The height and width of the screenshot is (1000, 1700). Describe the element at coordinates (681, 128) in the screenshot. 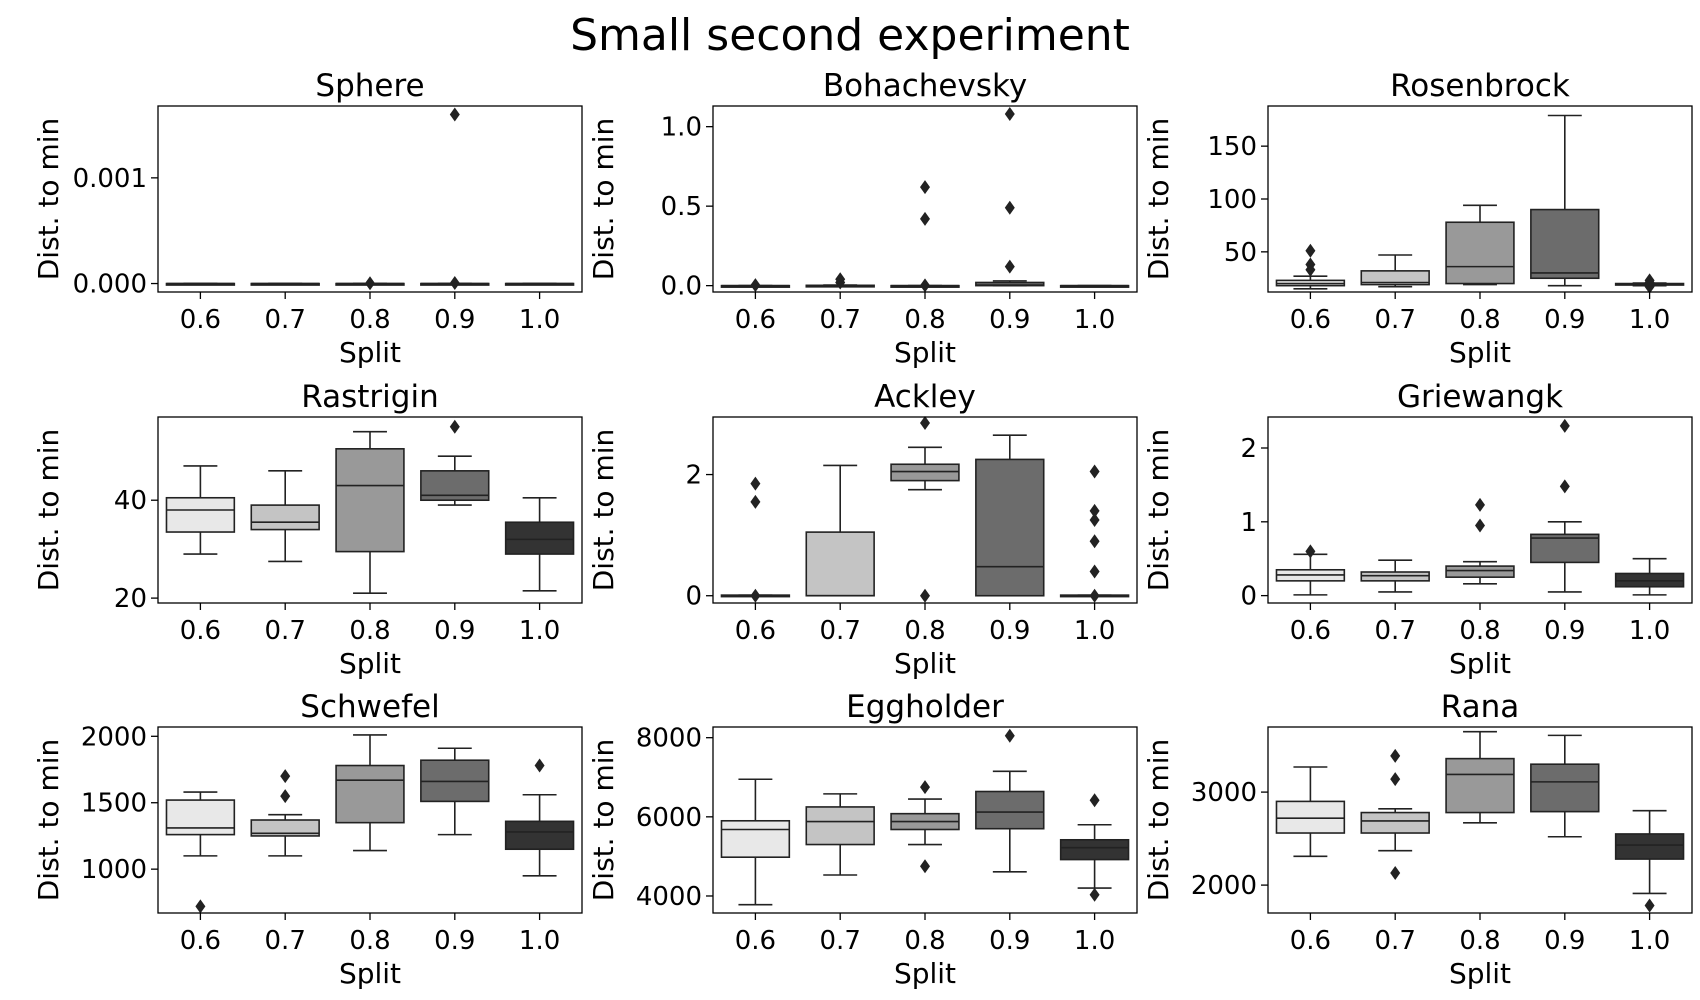

I see `y-tick-label: 1.0` at that location.